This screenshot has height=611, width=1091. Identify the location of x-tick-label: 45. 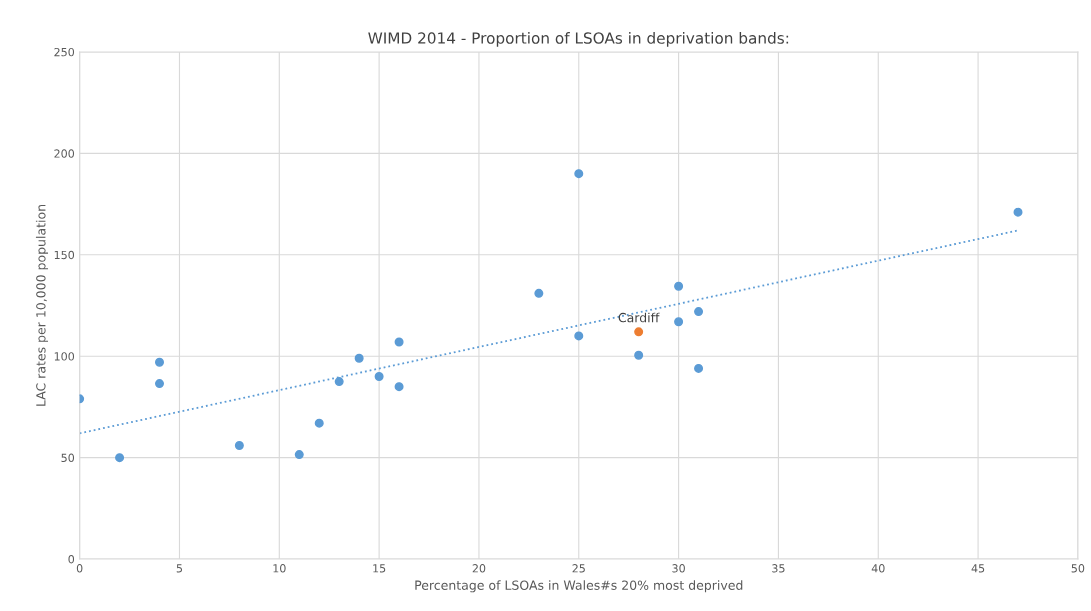
(978, 568).